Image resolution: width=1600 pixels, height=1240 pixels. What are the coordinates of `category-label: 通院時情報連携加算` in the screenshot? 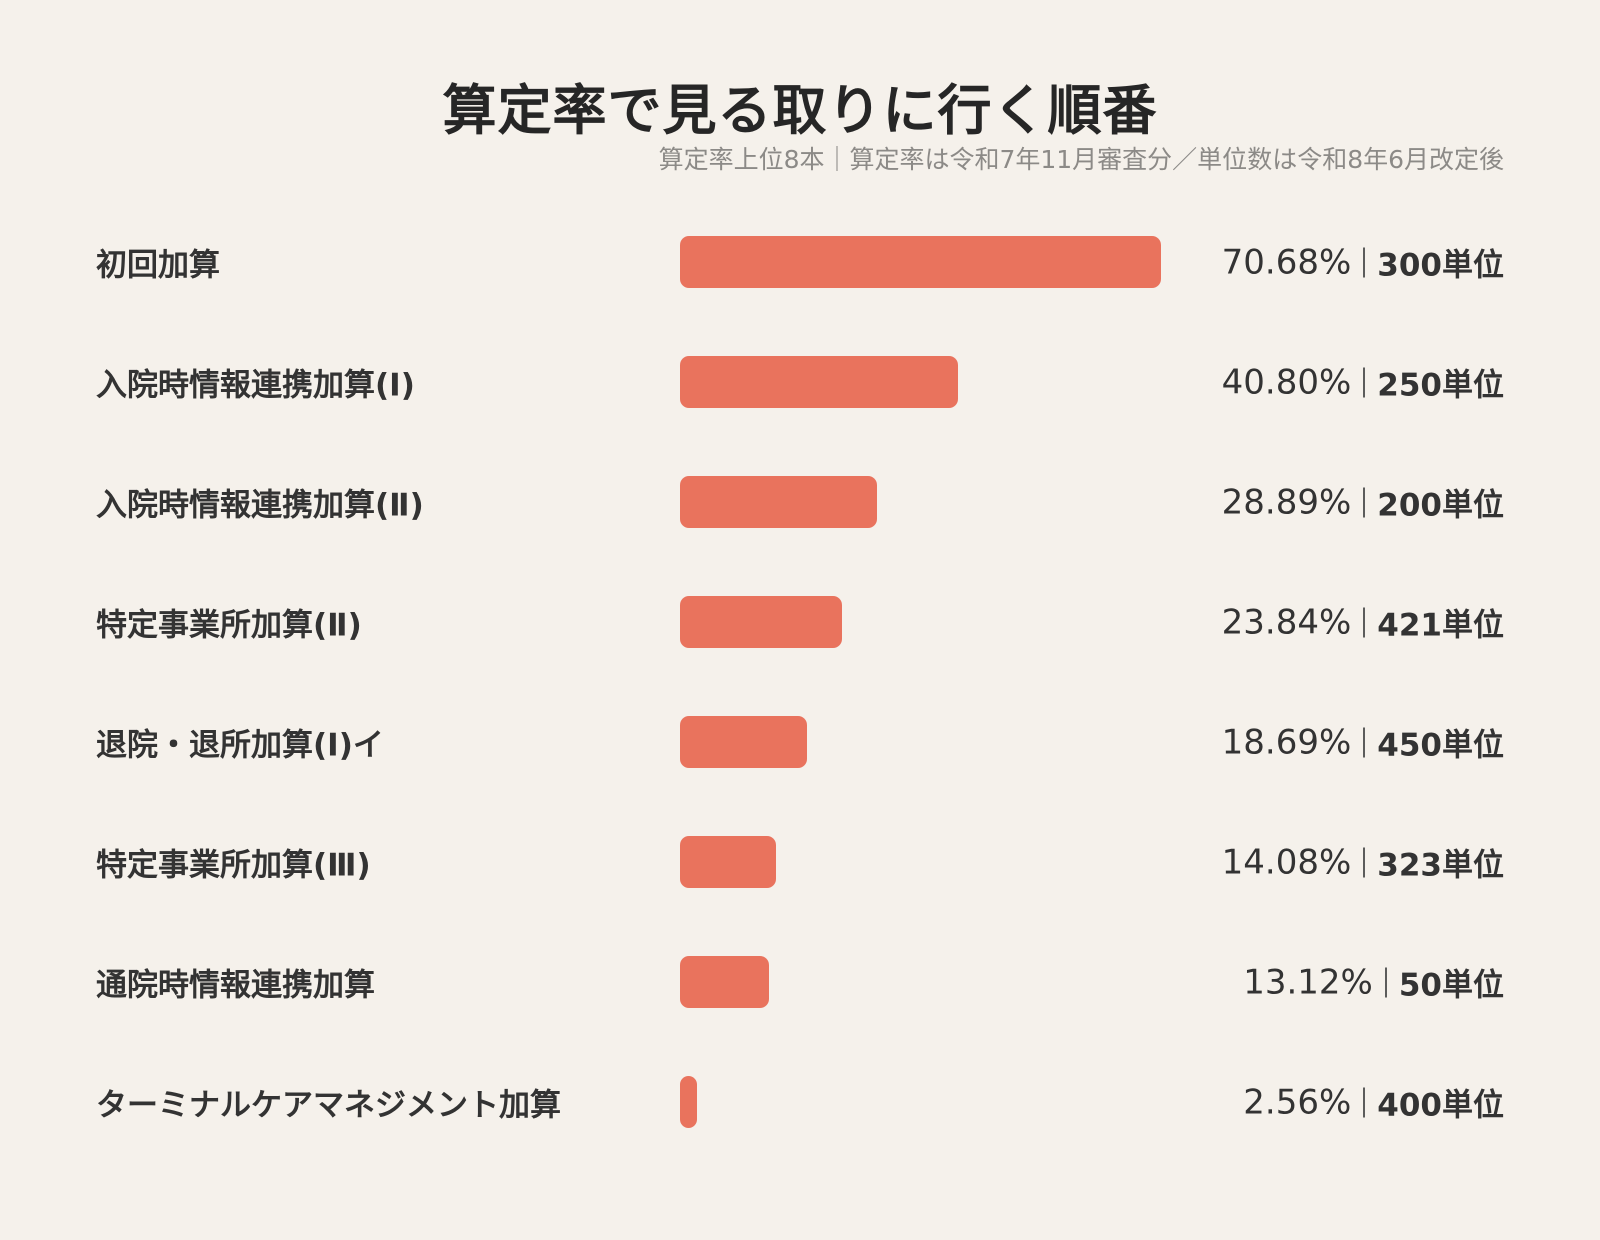 It's located at (235, 985).